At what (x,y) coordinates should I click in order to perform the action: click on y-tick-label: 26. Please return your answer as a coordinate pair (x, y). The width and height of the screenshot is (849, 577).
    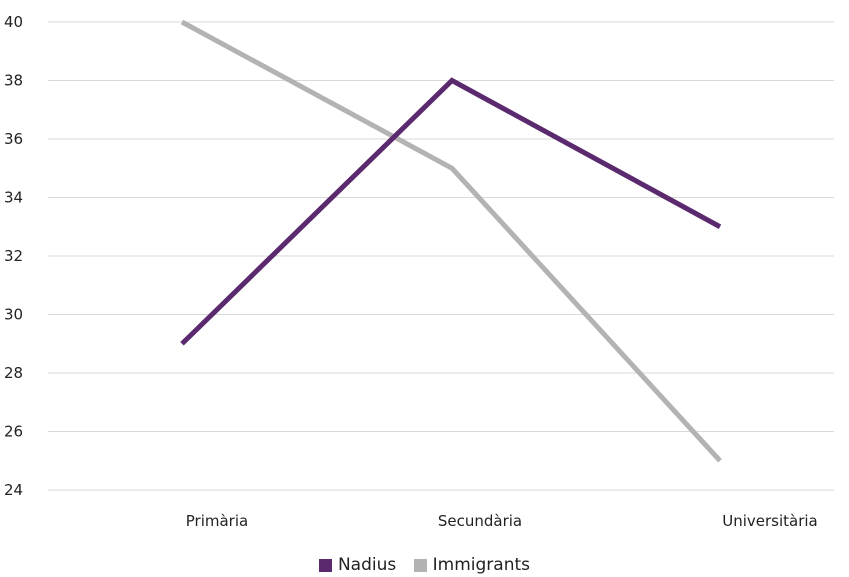
    Looking at the image, I should click on (13, 432).